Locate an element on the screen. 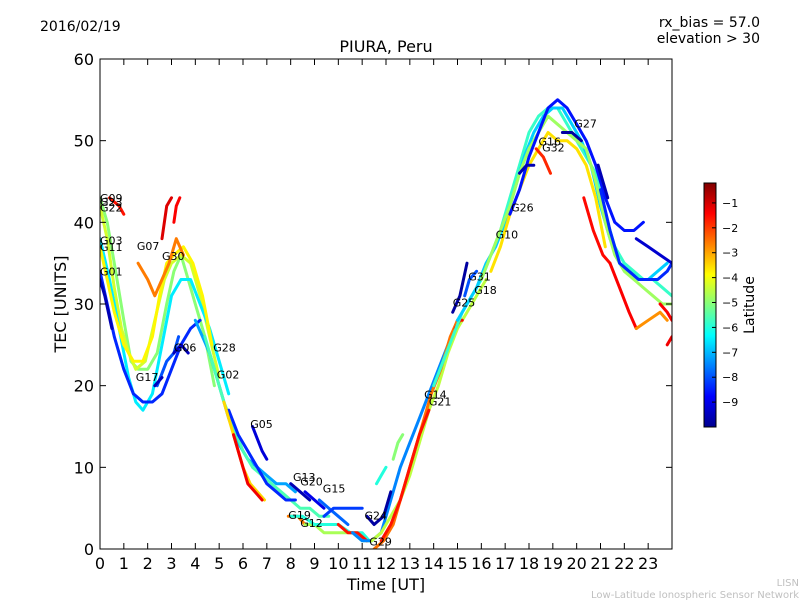  x-tick-label: 6 is located at coordinates (243, 563).